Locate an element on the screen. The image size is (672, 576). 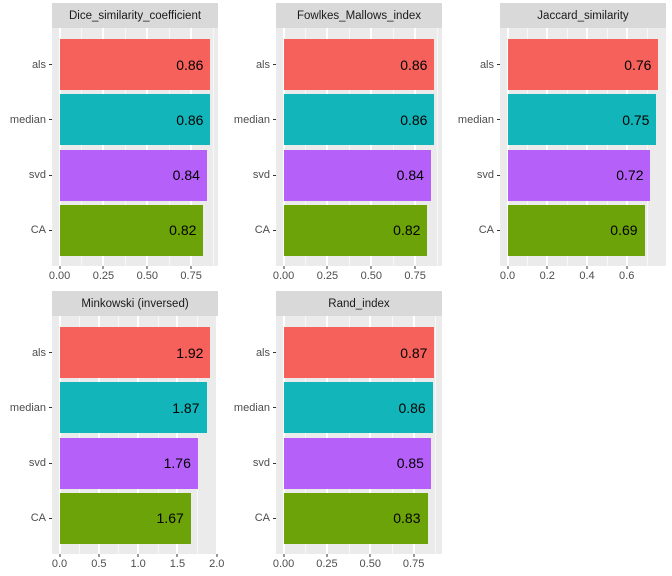
bar-row: 1.92 is located at coordinates (135, 352).